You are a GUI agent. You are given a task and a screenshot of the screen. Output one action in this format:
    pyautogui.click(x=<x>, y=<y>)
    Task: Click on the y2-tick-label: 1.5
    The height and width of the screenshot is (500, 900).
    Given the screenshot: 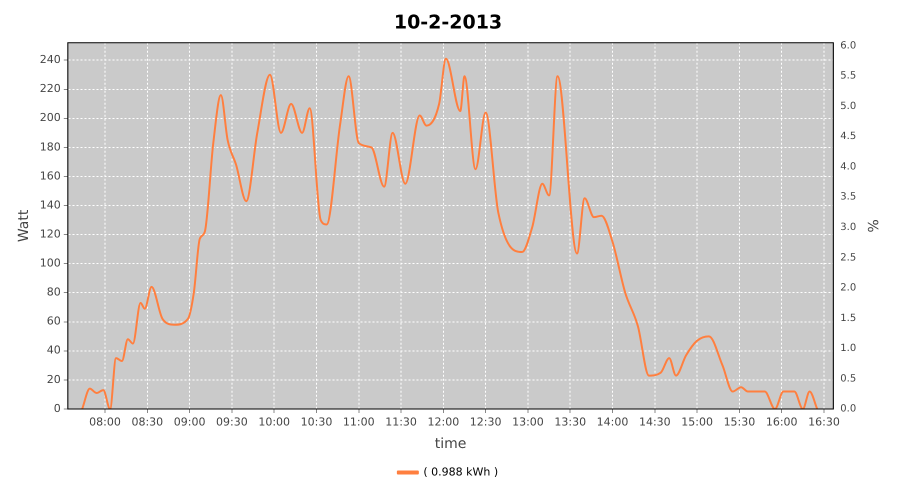 What is the action you would take?
    pyautogui.click(x=848, y=318)
    